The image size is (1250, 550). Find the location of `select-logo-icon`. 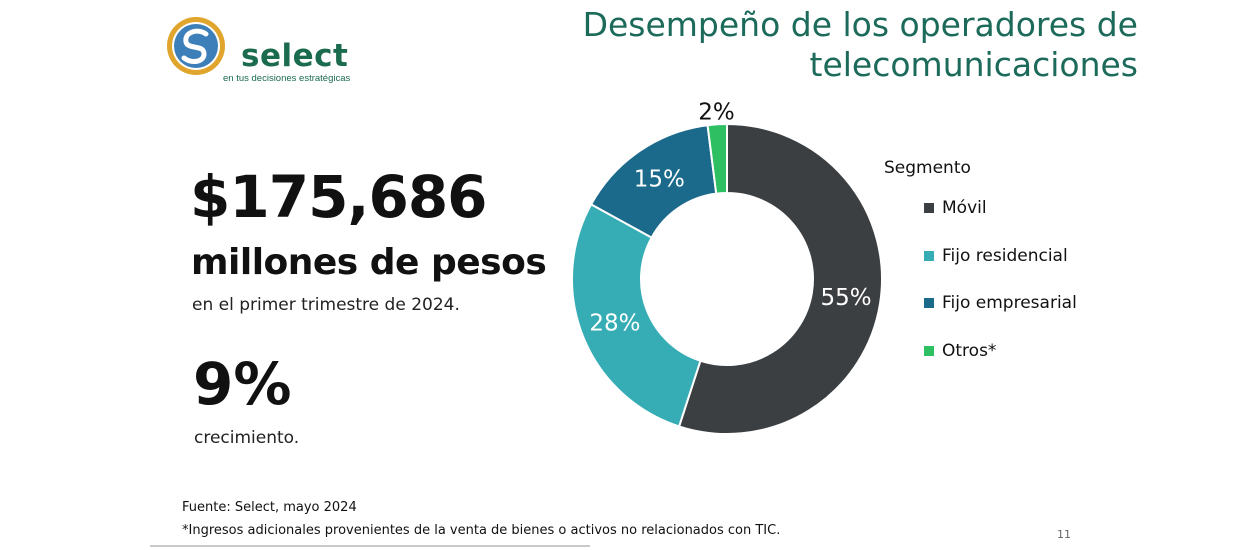

select-logo-icon is located at coordinates (196, 46).